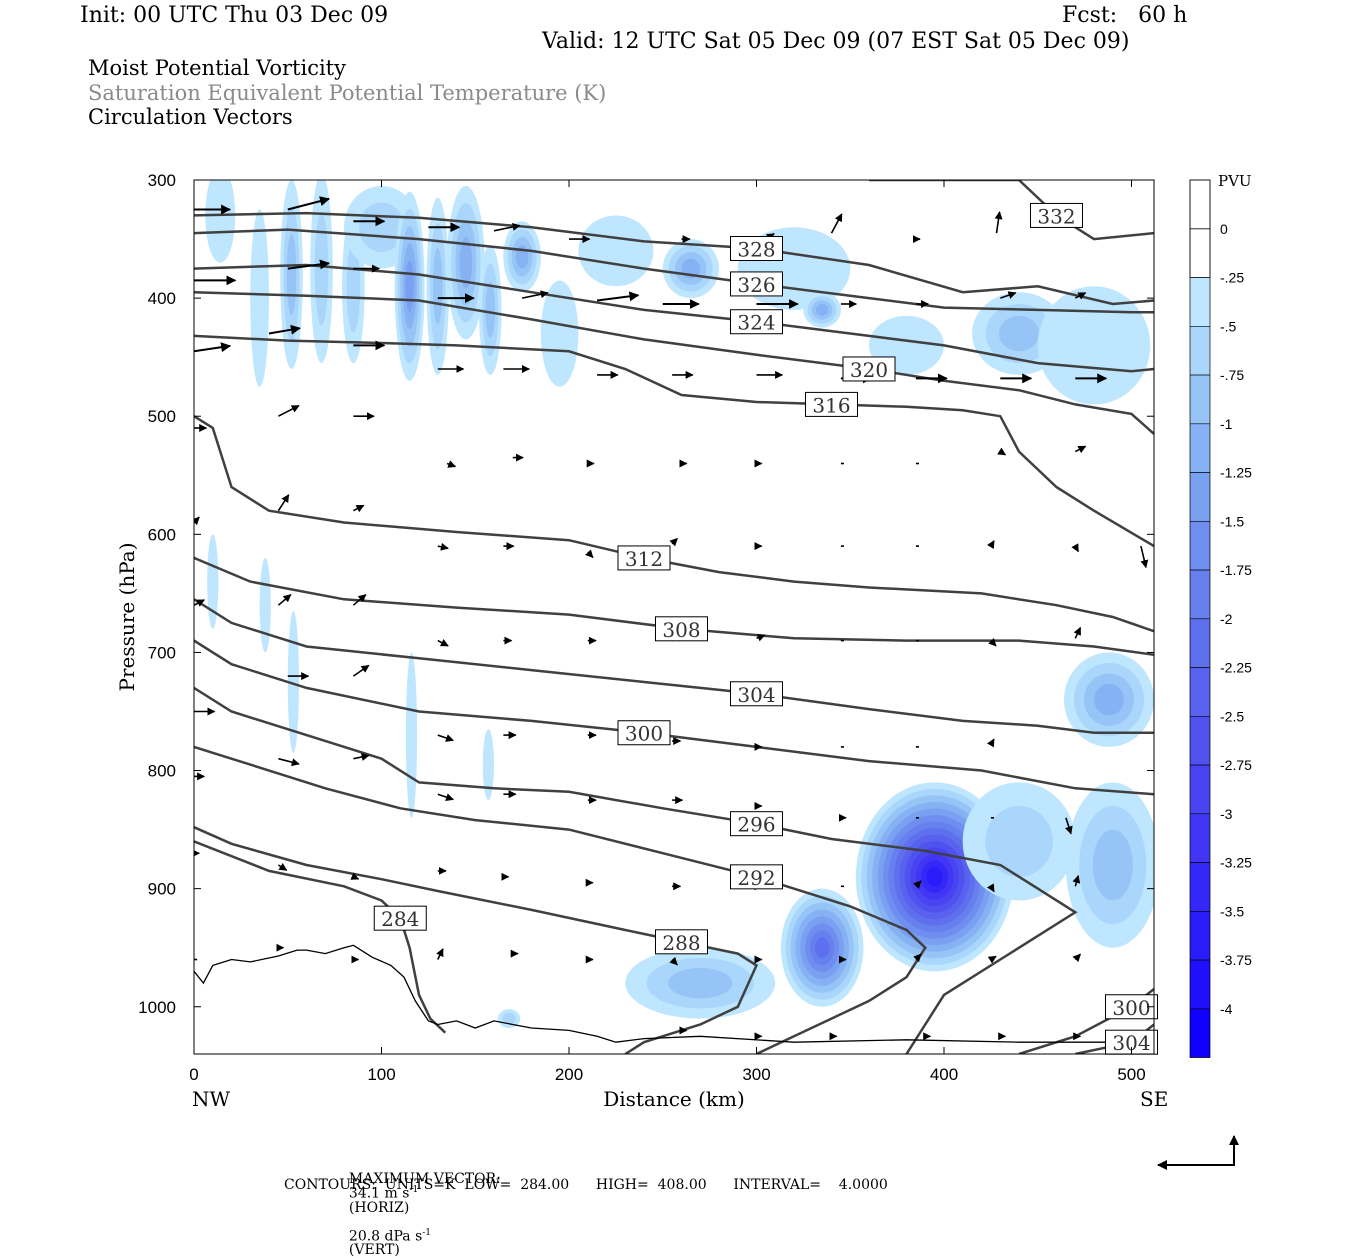  I want to click on contour-label: 326, so click(756, 284).